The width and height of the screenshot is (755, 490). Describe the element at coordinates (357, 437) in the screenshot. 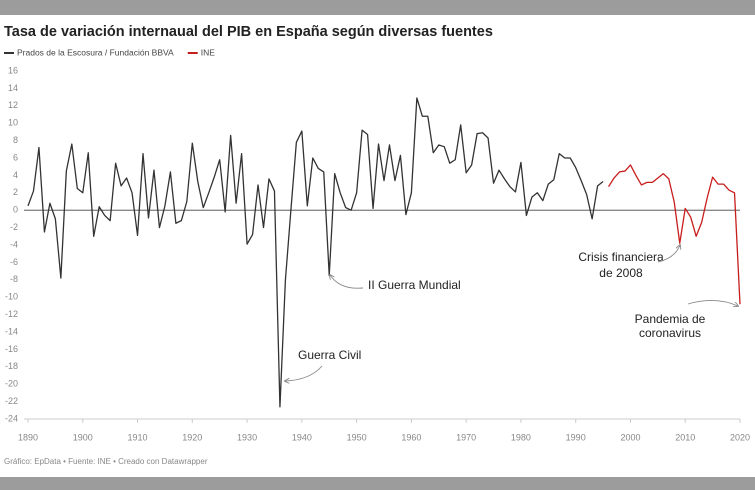

I see `x-tick-label: 1950` at that location.